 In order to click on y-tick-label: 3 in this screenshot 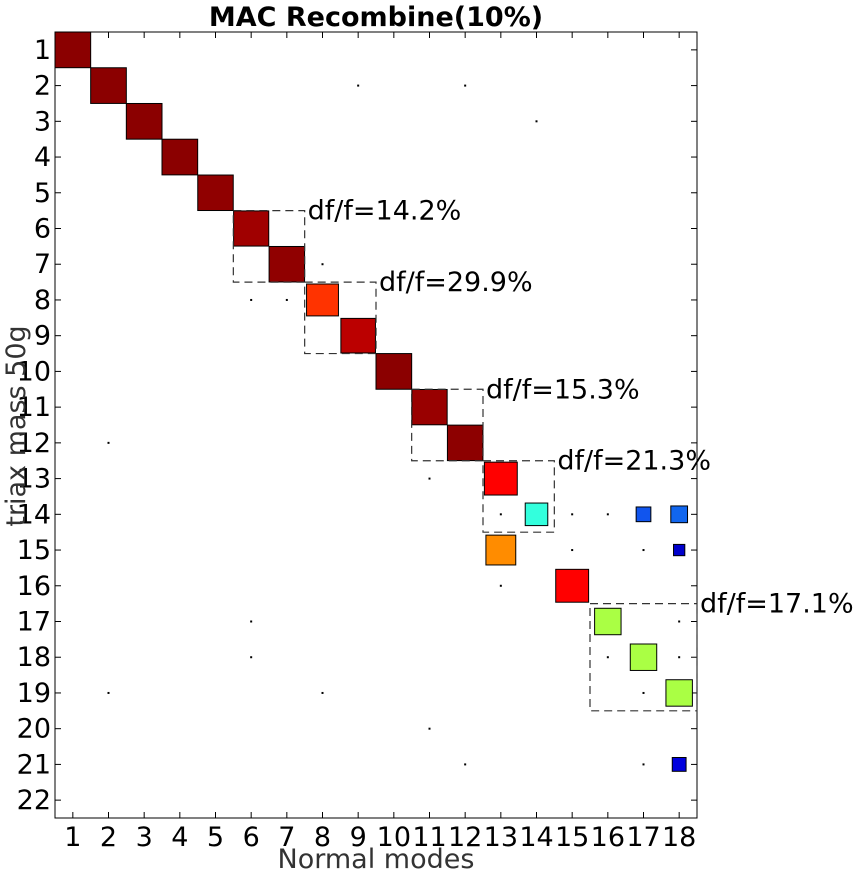, I will do `click(42, 121)`.